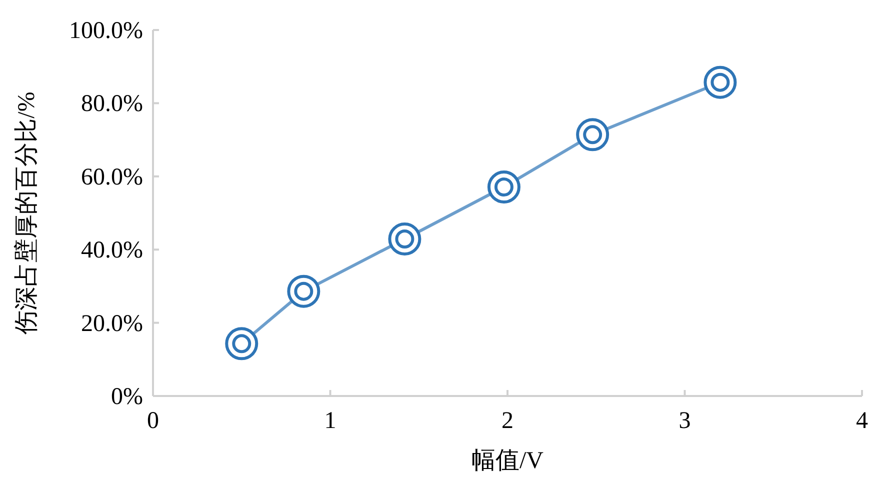 This screenshot has height=480, width=879. Describe the element at coordinates (112, 323) in the screenshot. I see `y-tick-label: 20.0%` at that location.